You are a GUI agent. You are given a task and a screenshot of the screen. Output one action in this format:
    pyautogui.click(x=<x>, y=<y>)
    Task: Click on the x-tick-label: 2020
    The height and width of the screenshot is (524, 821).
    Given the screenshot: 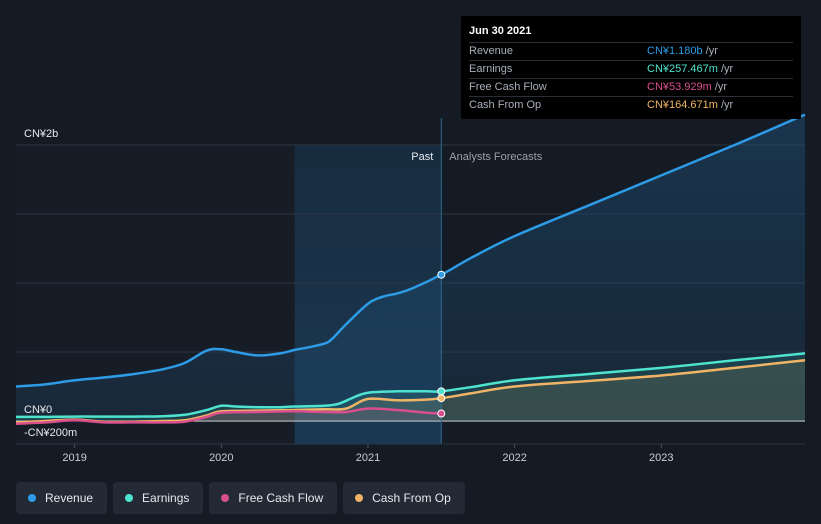 What is the action you would take?
    pyautogui.click(x=221, y=458)
    